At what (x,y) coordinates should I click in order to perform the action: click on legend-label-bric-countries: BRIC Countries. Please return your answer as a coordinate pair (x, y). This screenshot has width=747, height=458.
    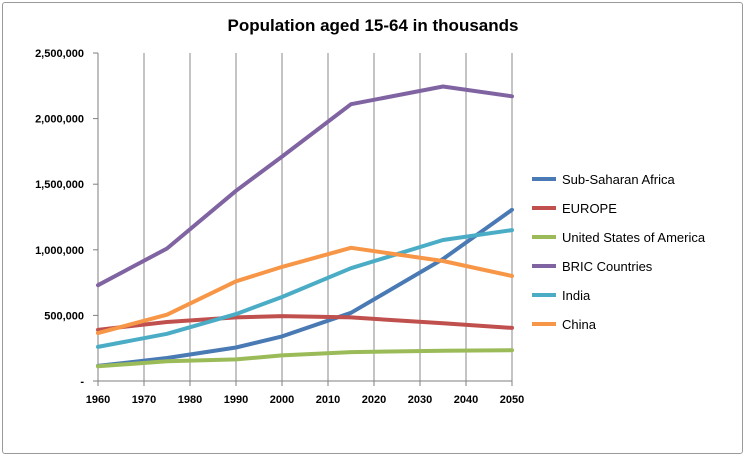
    Looking at the image, I should click on (607, 266).